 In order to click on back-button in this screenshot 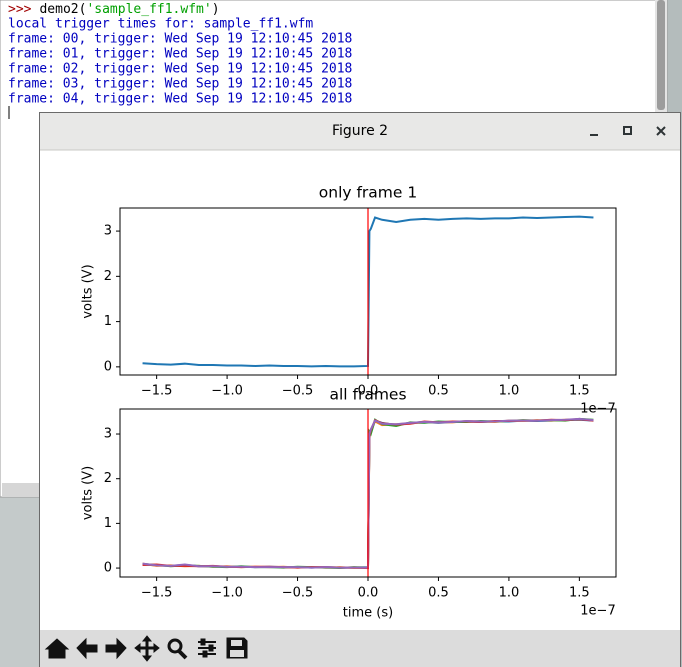, I will do `click(87, 648)`.